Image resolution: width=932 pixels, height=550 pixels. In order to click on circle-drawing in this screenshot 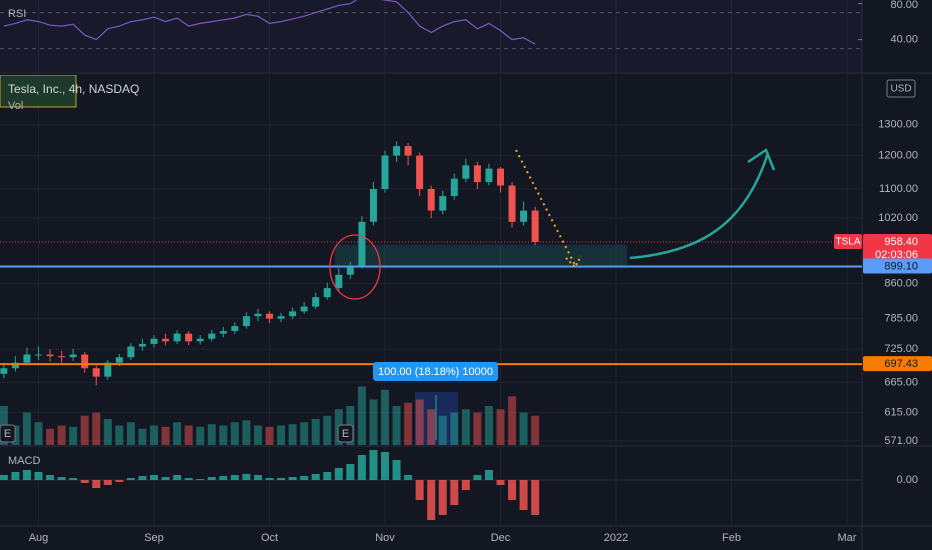, I will do `click(355, 267)`.